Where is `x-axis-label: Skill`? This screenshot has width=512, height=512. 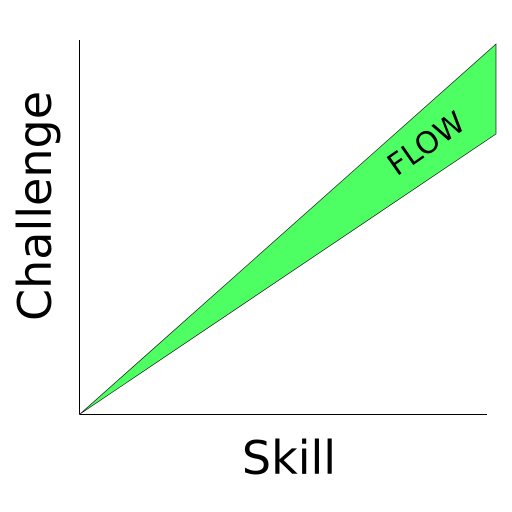 x-axis-label: Skill is located at coordinates (289, 458).